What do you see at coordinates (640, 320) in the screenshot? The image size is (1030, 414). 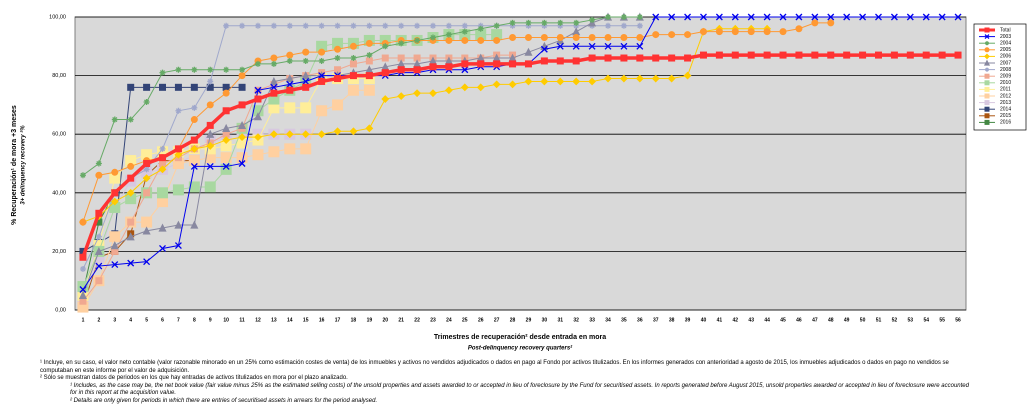 I see `x-tick-label: 36` at bounding box center [640, 320].